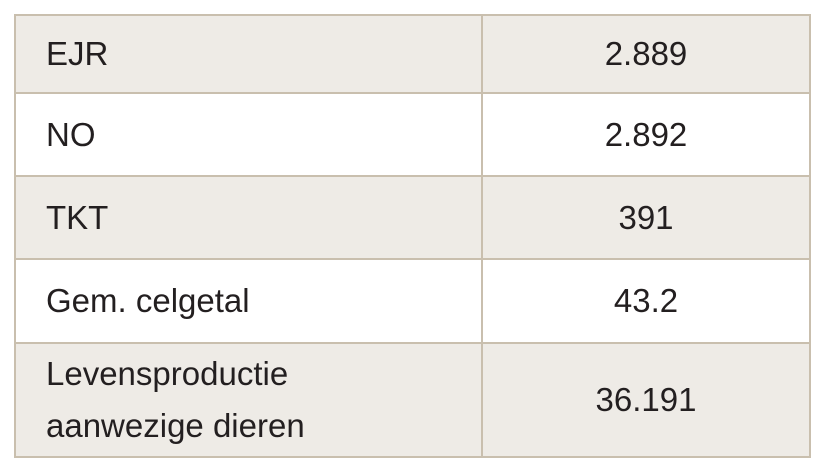 This screenshot has width=826, height=468. What do you see at coordinates (175, 425) in the screenshot?
I see `row-label-line-2: aanwezige dieren` at bounding box center [175, 425].